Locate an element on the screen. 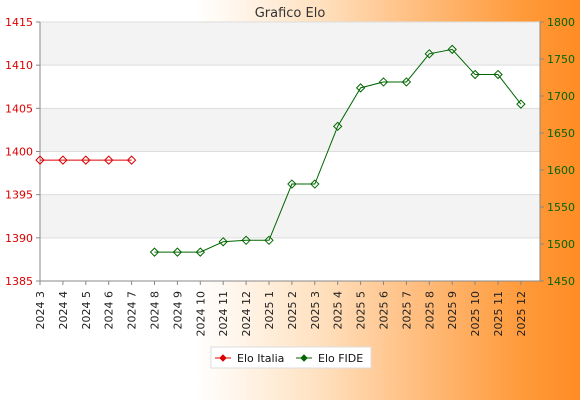 This screenshot has width=580, height=404. x-tick-label: 2025 6 is located at coordinates (384, 310).